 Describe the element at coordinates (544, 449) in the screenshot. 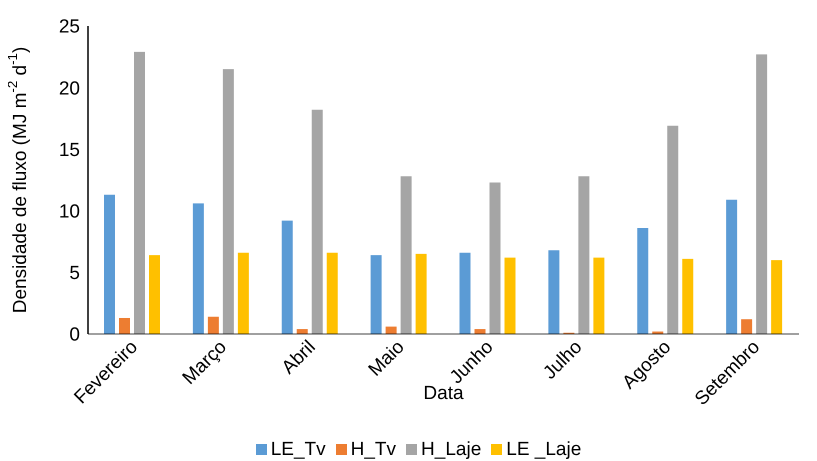

I see `legend-label: LE _Laje` at that location.